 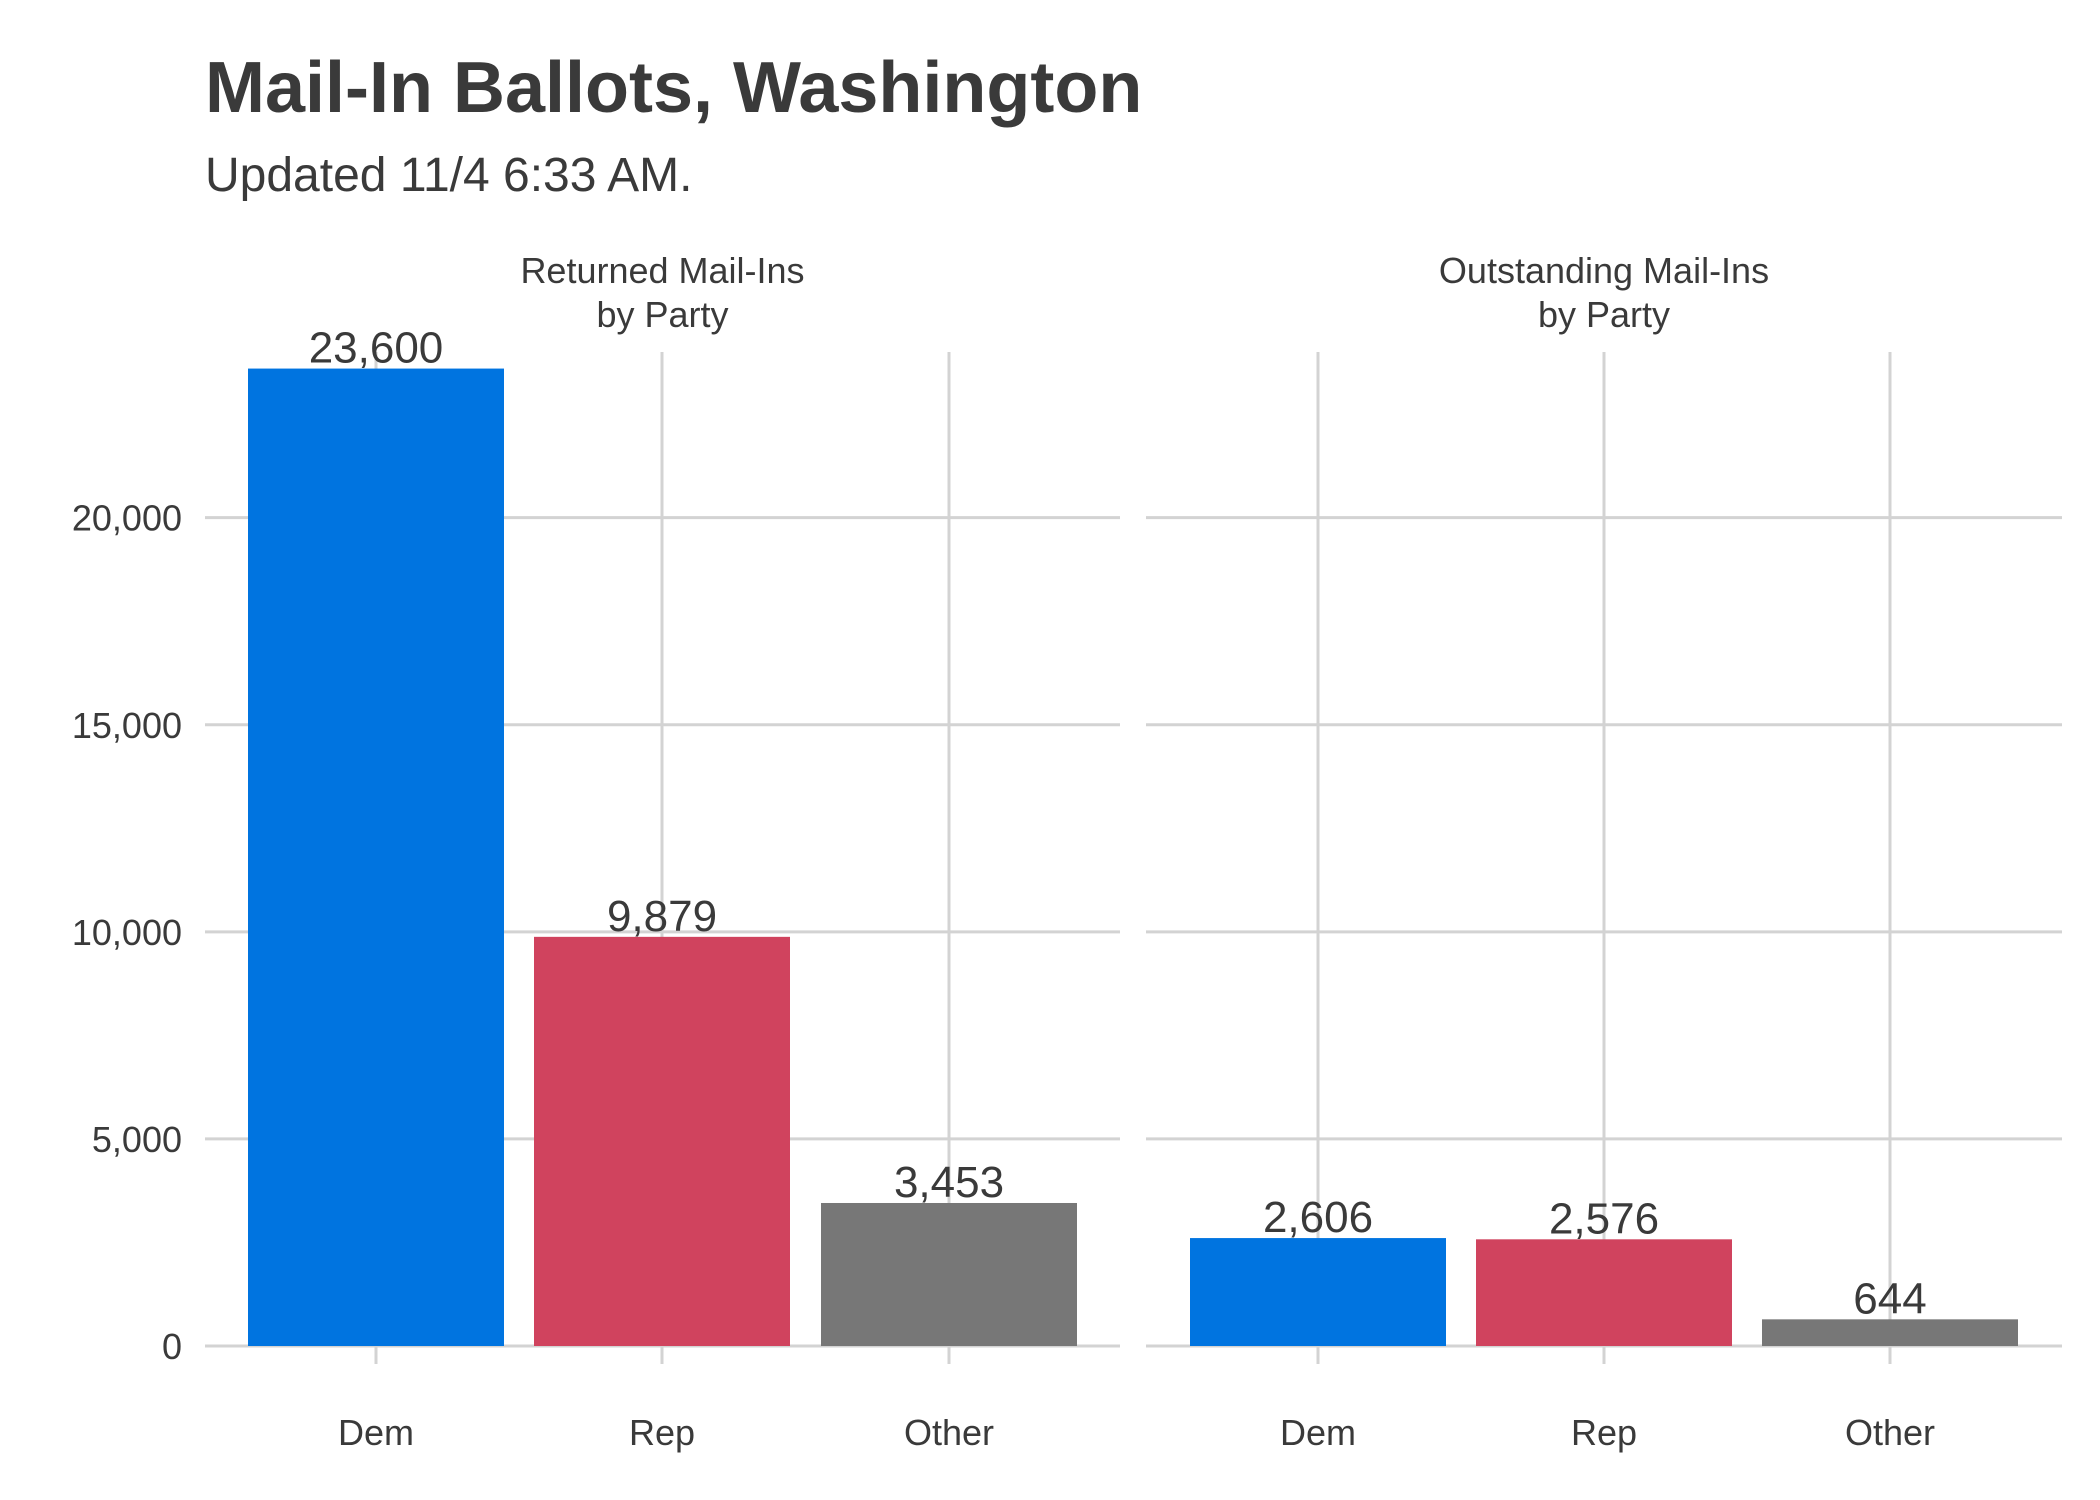 I want to click on data-label: 23,600, so click(x=376, y=348).